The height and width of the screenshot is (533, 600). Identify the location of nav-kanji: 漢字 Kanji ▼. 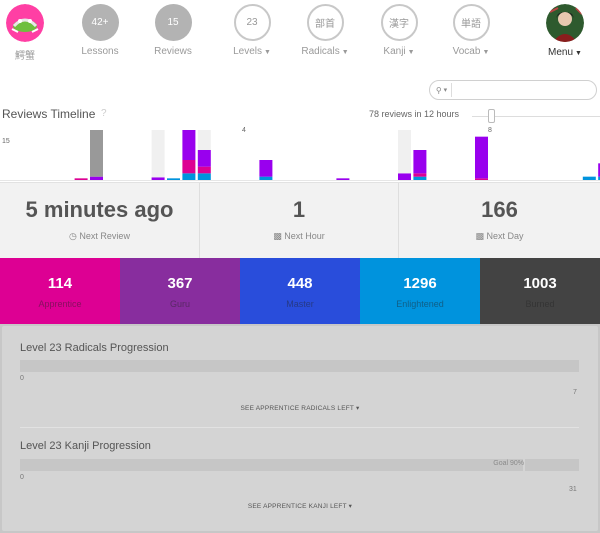
(399, 30).